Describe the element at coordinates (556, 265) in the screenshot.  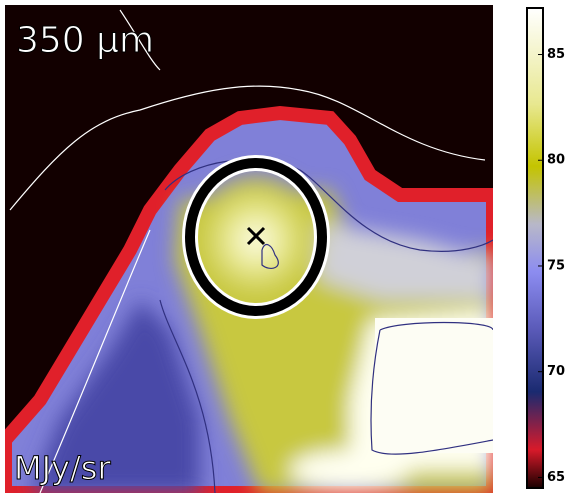
I see `colorbar-tick-label: 75` at that location.